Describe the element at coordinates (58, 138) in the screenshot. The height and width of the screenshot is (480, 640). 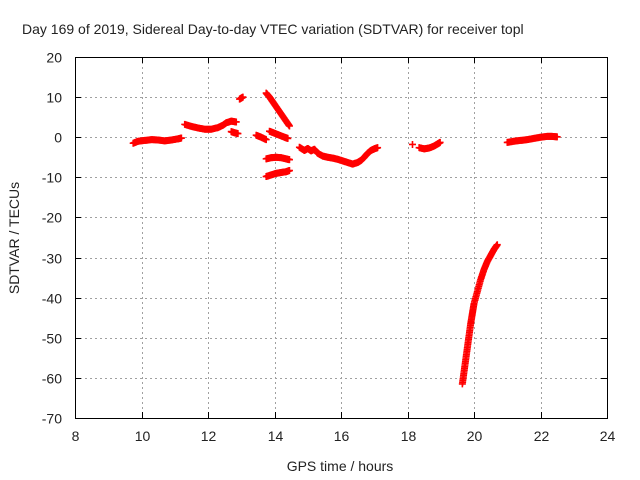
I see `y-tick-label: 0` at that location.